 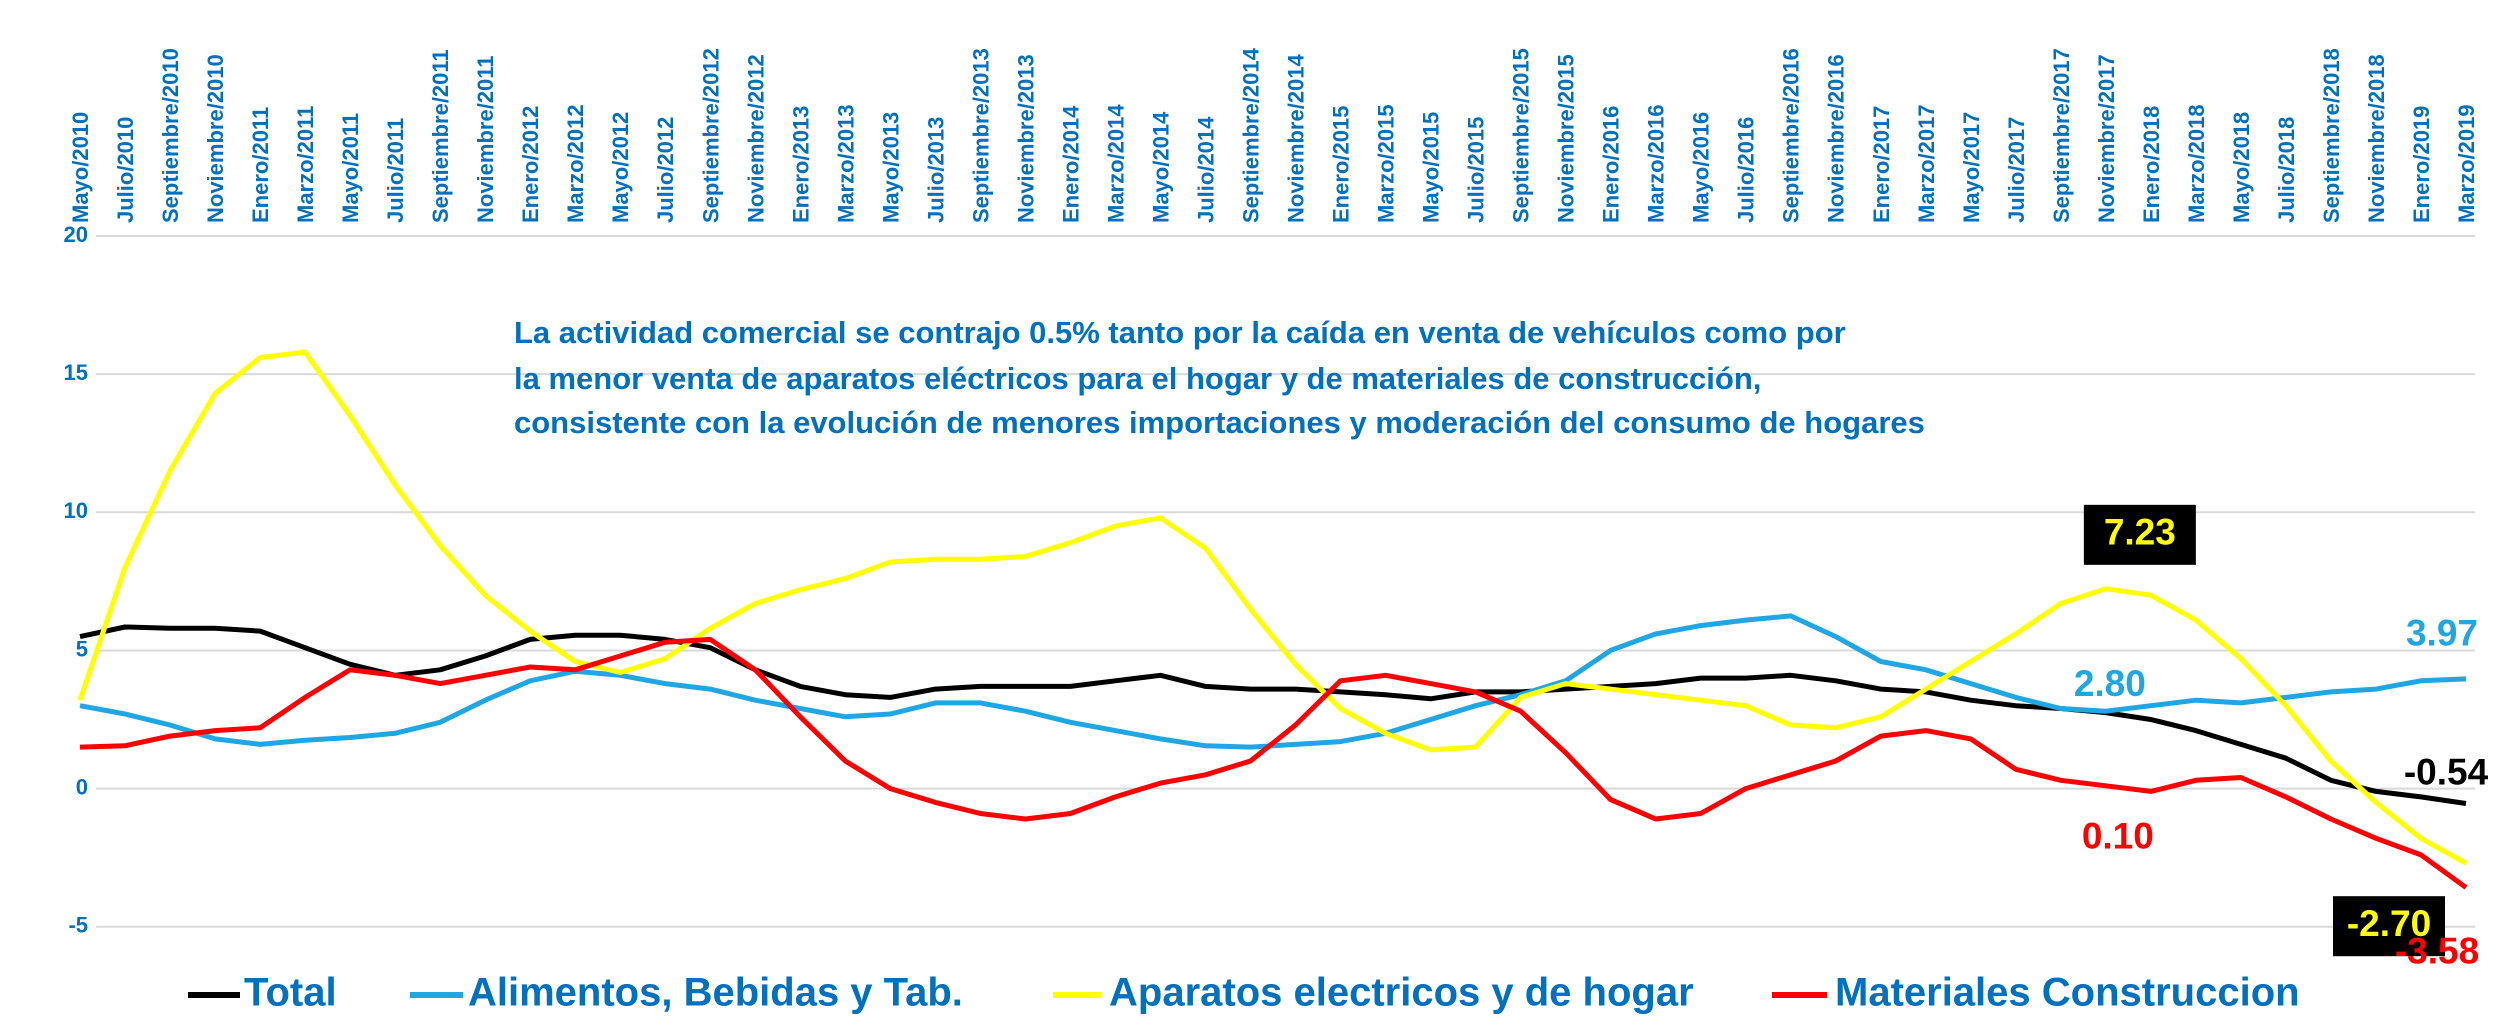 What do you see at coordinates (2286, 170) in the screenshot?
I see `x-tick-label: Julio/2018` at bounding box center [2286, 170].